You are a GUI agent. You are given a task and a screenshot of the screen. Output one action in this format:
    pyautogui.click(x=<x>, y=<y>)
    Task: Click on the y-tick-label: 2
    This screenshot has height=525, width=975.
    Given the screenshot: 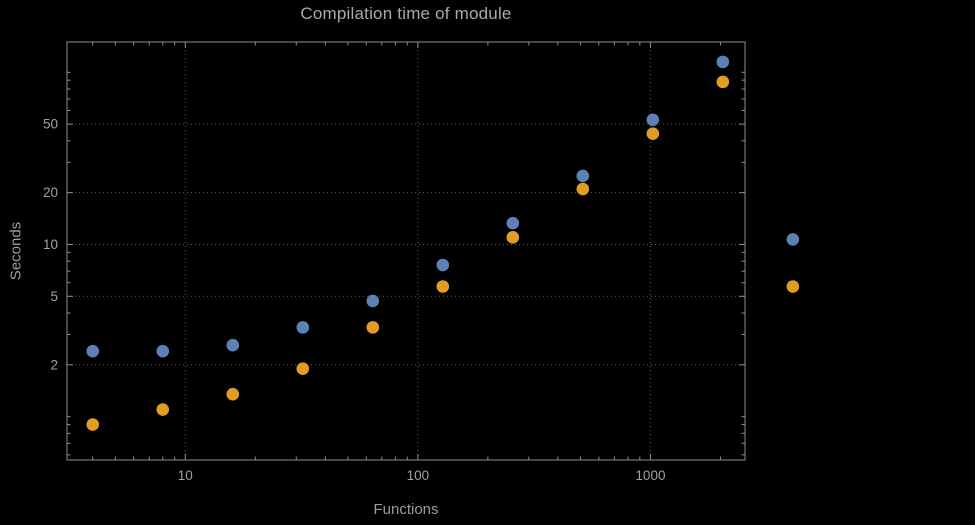 What is the action you would take?
    pyautogui.click(x=54, y=364)
    